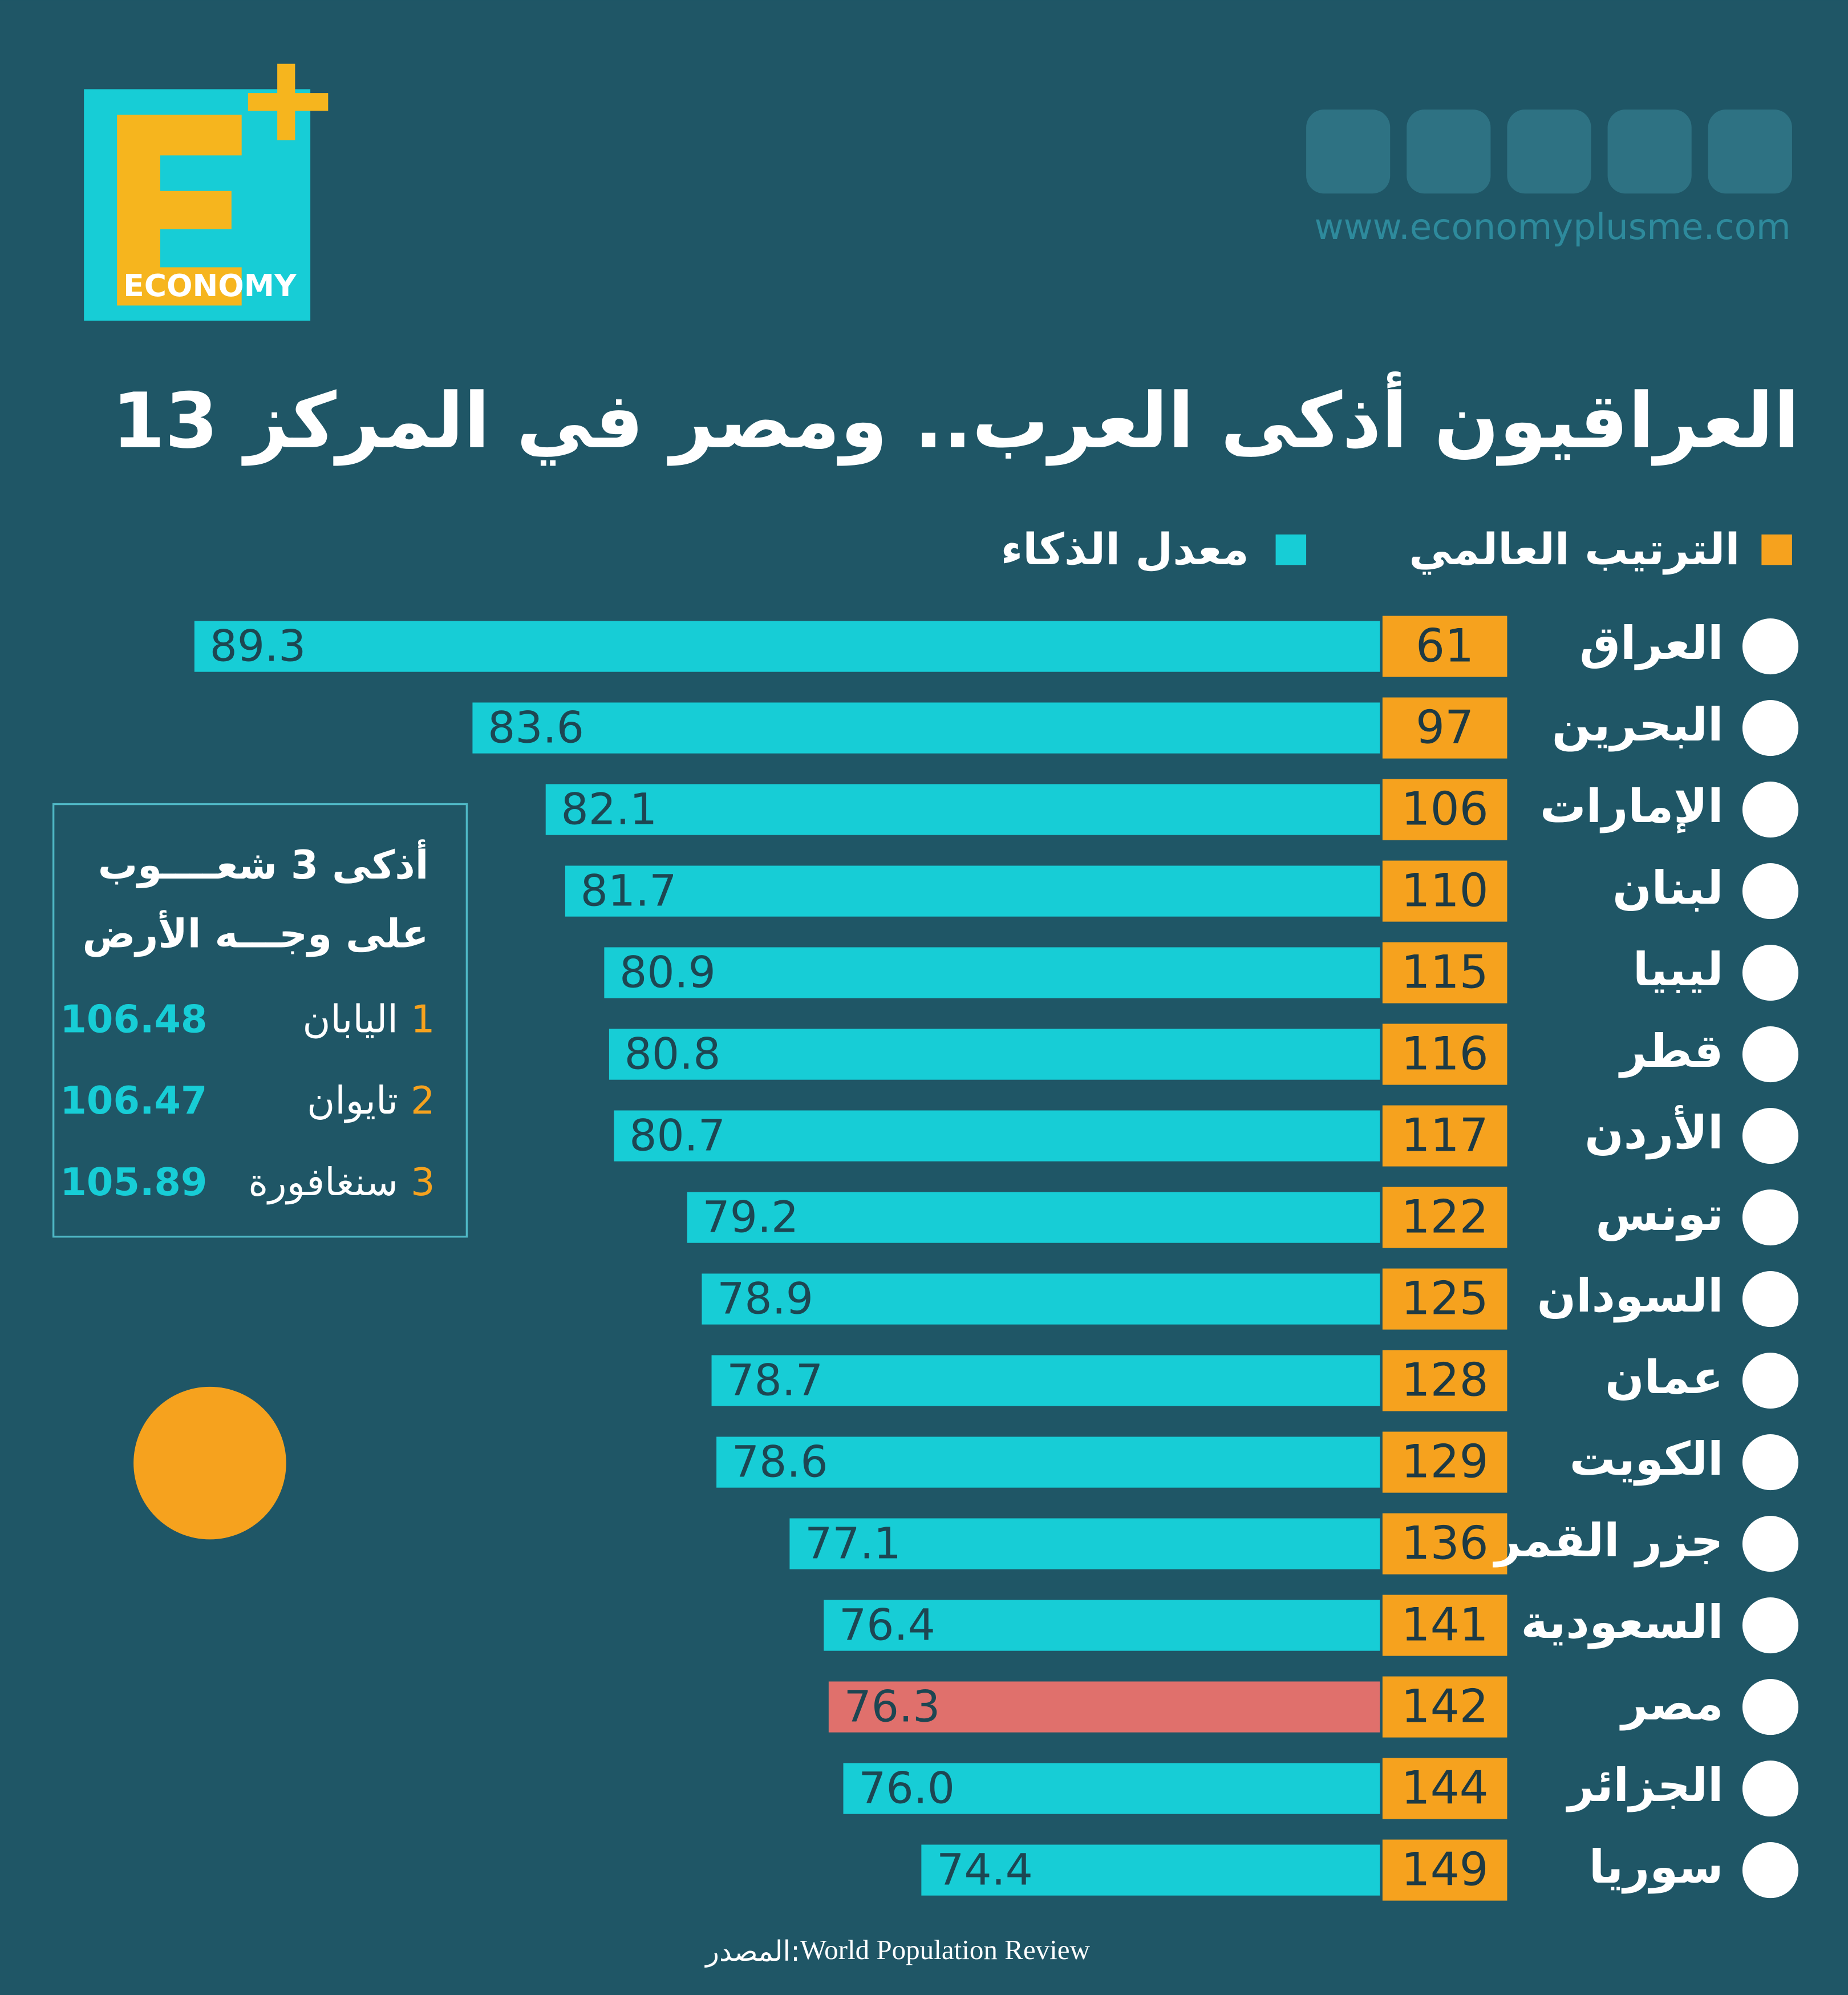  I want to click on rank-label: 128, so click(1445, 1379).